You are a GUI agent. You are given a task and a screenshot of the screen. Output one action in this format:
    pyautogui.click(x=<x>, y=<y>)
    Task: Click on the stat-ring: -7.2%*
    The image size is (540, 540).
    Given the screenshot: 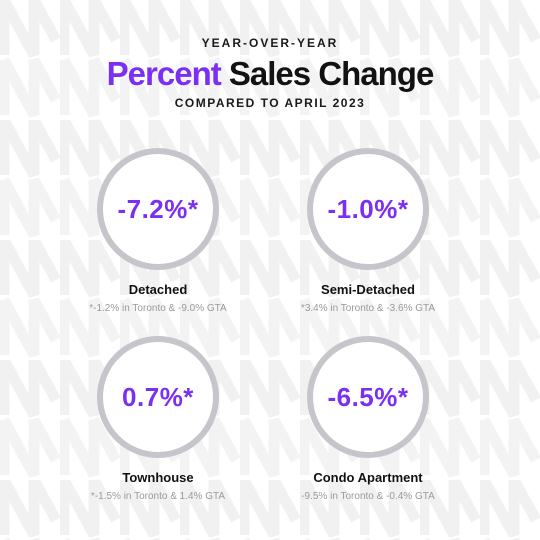 What is the action you would take?
    pyautogui.click(x=158, y=209)
    